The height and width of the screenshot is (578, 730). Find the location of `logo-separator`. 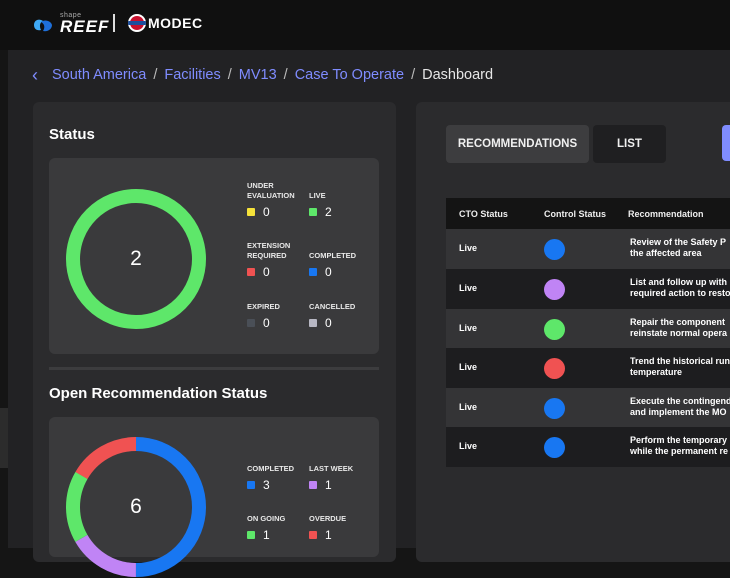

logo-separator is located at coordinates (114, 23).